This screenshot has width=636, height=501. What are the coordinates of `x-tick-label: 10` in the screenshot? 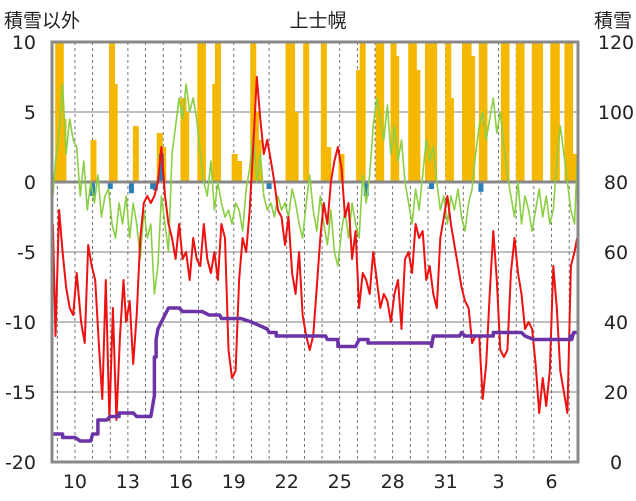 It's located at (75, 482).